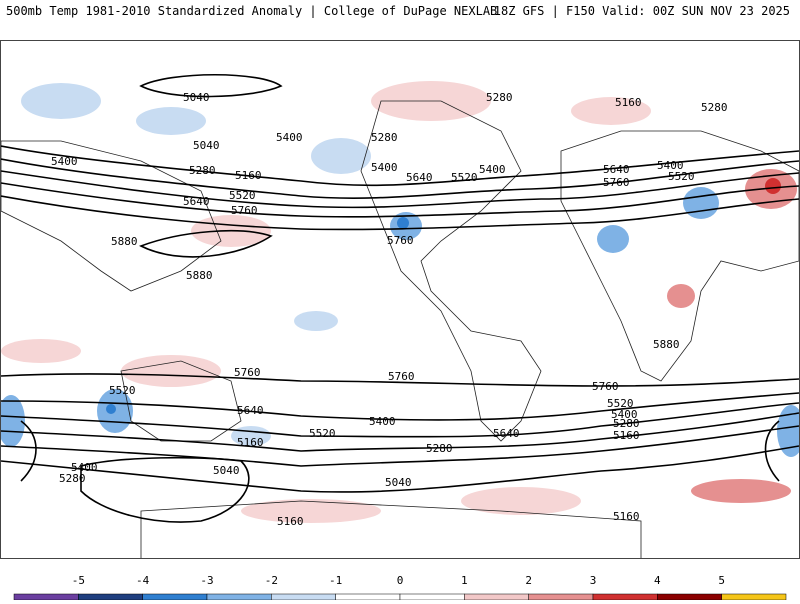  Describe the element at coordinates (335, 580) in the screenshot. I see `colorbar-tick-label: -1` at that location.